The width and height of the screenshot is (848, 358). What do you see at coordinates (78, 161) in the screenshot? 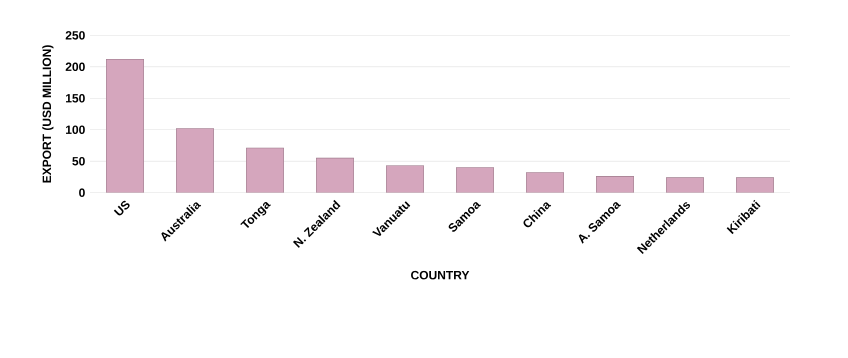
I see `y-tick-label: 50` at bounding box center [78, 161].